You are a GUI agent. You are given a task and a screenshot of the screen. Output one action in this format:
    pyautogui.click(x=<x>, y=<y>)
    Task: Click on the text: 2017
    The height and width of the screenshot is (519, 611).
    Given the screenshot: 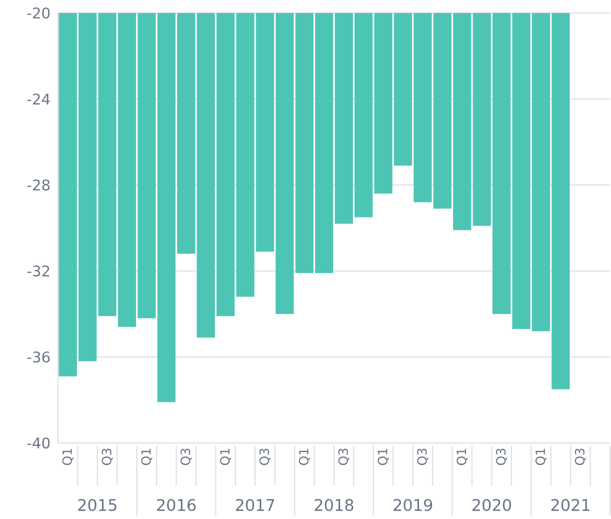 What is the action you would take?
    pyautogui.click(x=255, y=505)
    